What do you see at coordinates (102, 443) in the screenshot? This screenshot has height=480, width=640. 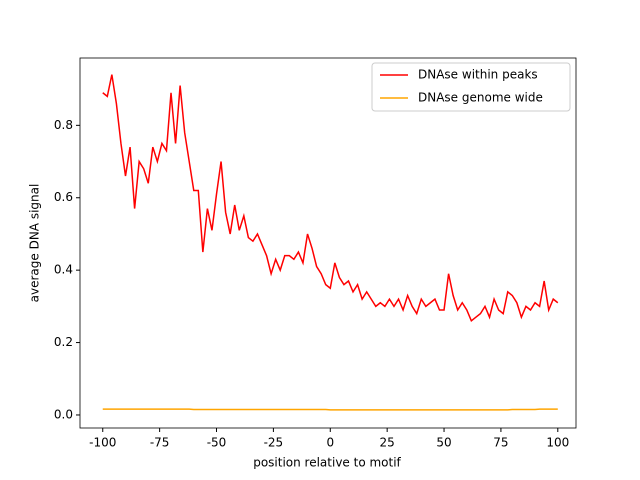 I see `x-tick-label: -100` at bounding box center [102, 443].